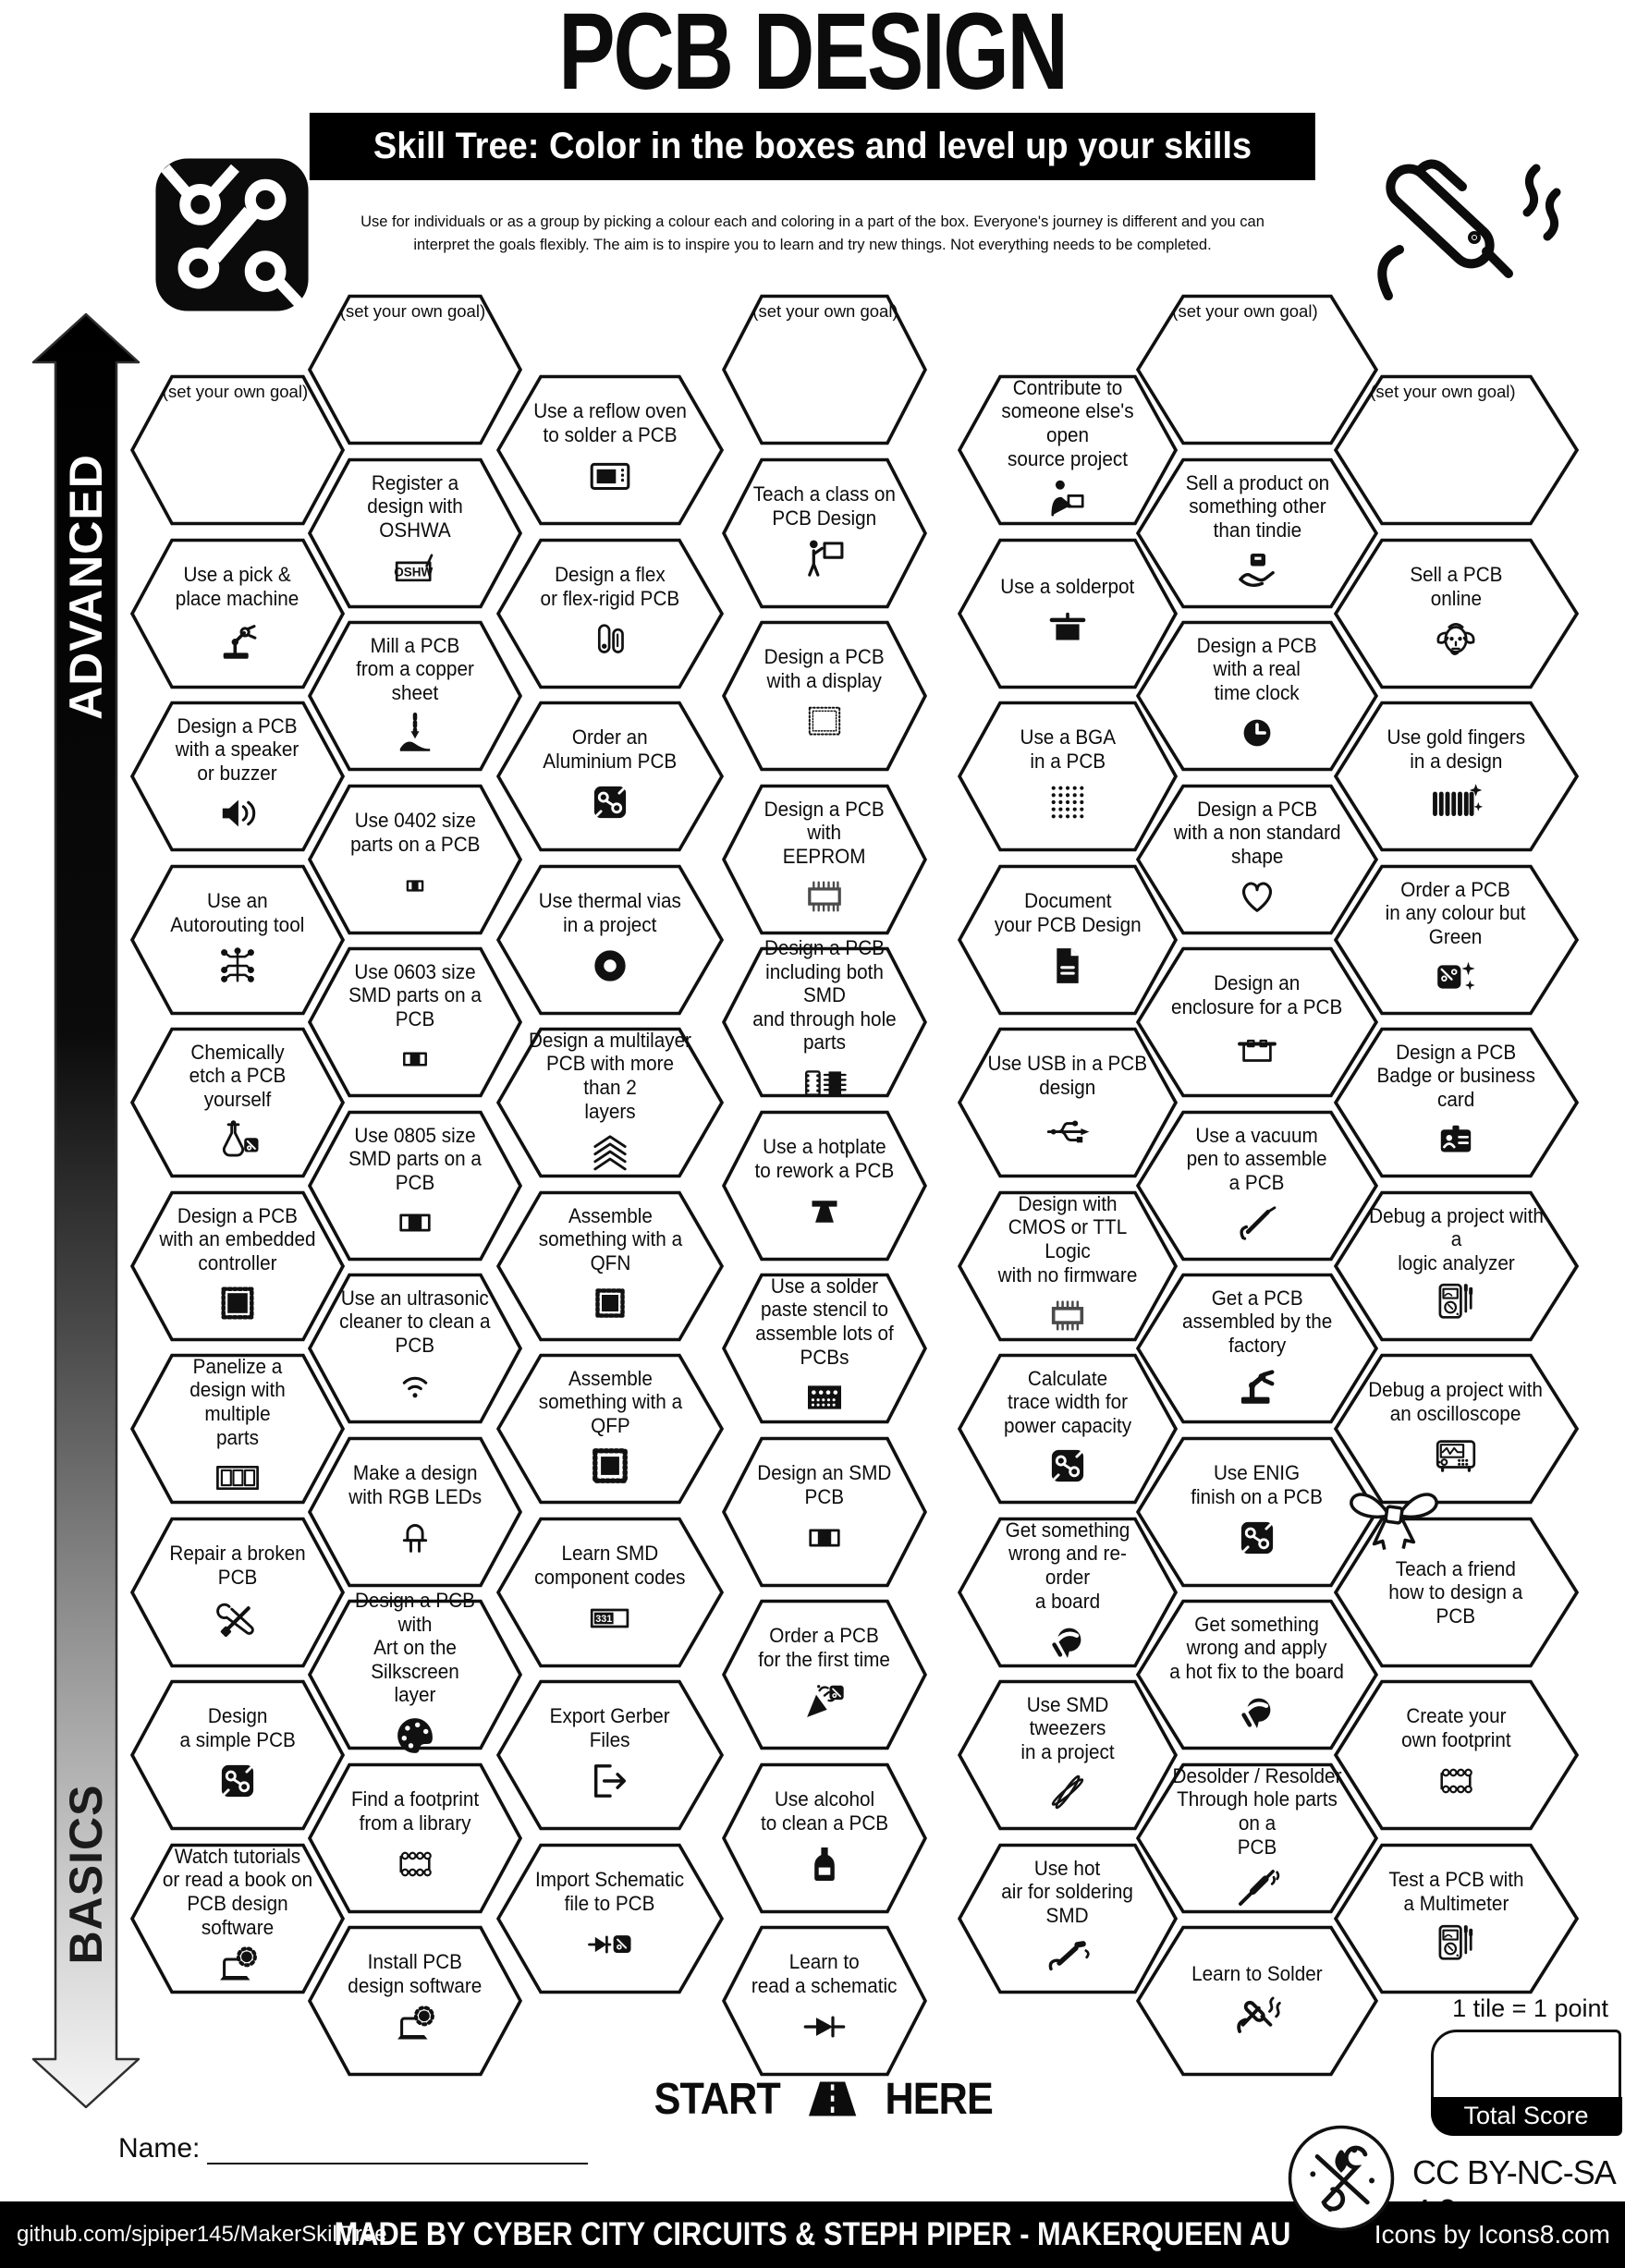 The width and height of the screenshot is (1625, 2268). What do you see at coordinates (237, 614) in the screenshot?
I see `hex-tile-use-a-pick-place-machine: Use a pick & place machine` at bounding box center [237, 614].